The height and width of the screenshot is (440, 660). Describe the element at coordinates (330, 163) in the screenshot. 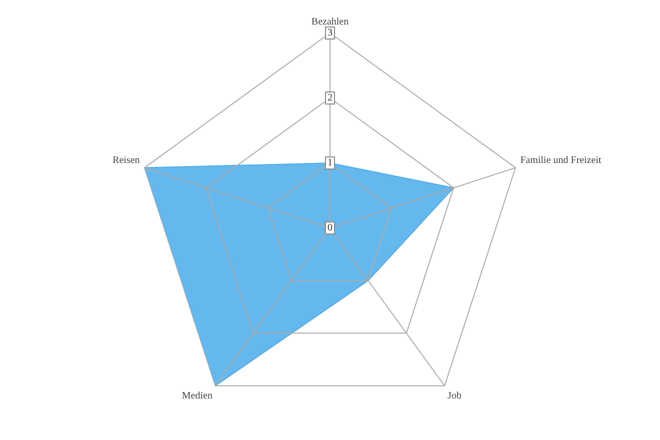

I see `y-tick-label: 1` at that location.